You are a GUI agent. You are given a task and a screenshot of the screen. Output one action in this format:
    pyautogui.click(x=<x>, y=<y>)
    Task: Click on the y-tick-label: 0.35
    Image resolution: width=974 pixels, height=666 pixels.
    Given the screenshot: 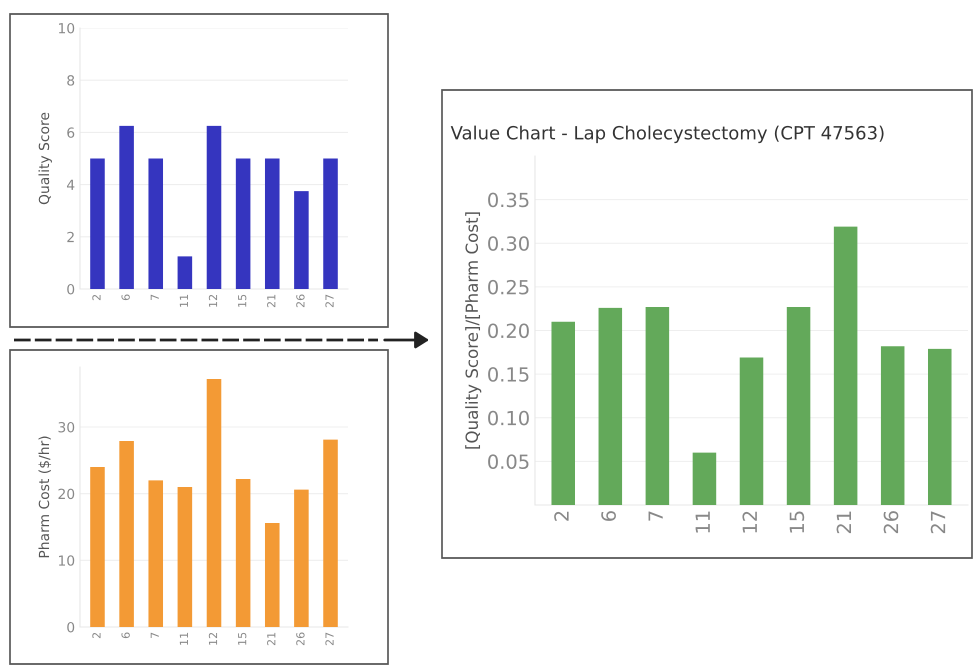 What is the action you would take?
    pyautogui.click(x=508, y=200)
    